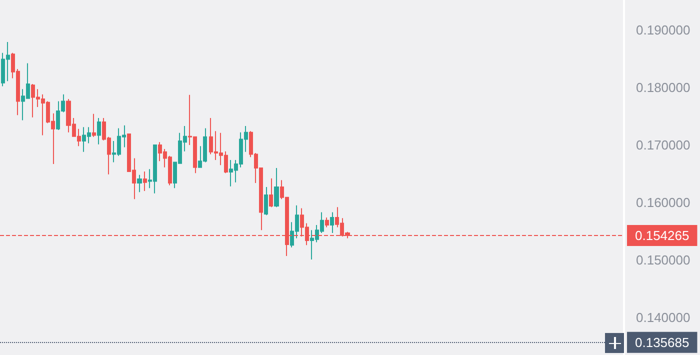 This screenshot has width=700, height=355. Describe the element at coordinates (663, 87) in the screenshot. I see `y-tick-label: 0.180000` at that location.